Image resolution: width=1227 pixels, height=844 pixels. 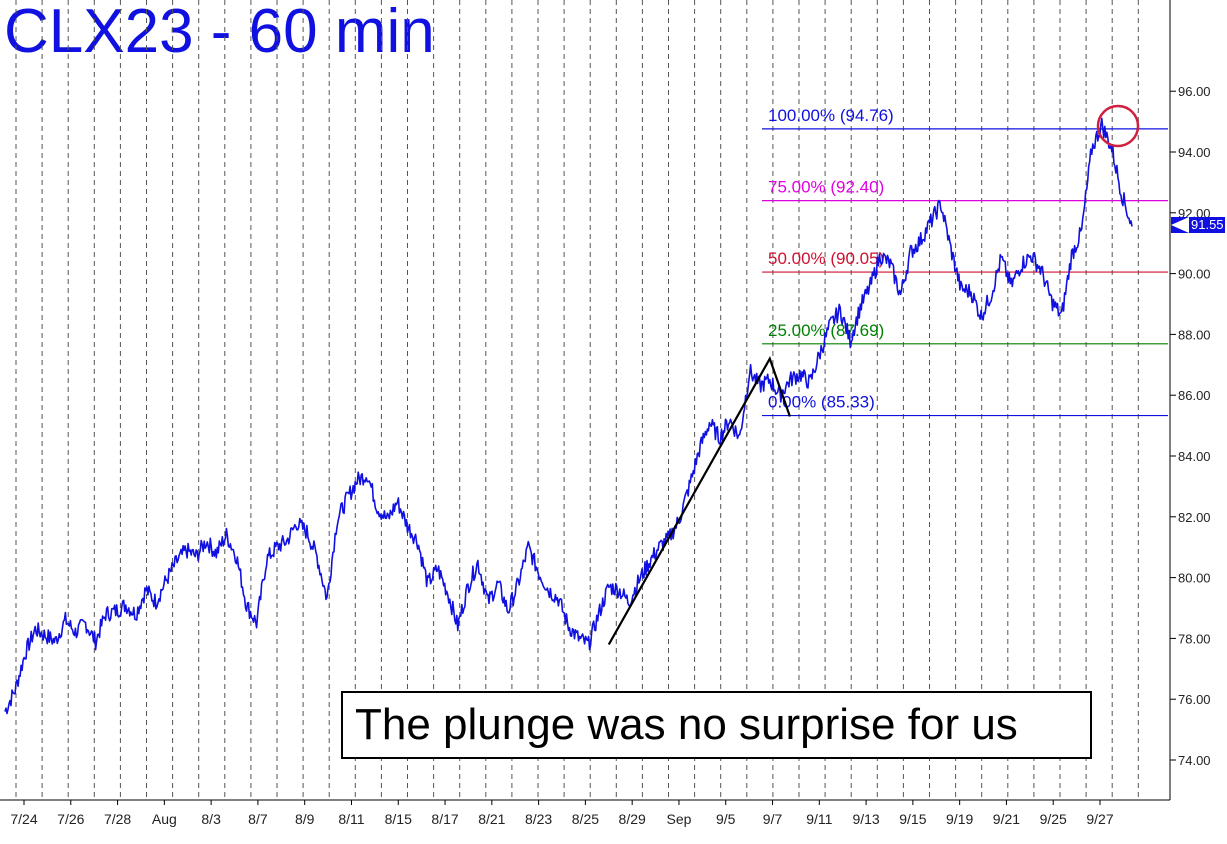 What do you see at coordinates (632, 819) in the screenshot?
I see `date-tick-label: 8/29` at bounding box center [632, 819].